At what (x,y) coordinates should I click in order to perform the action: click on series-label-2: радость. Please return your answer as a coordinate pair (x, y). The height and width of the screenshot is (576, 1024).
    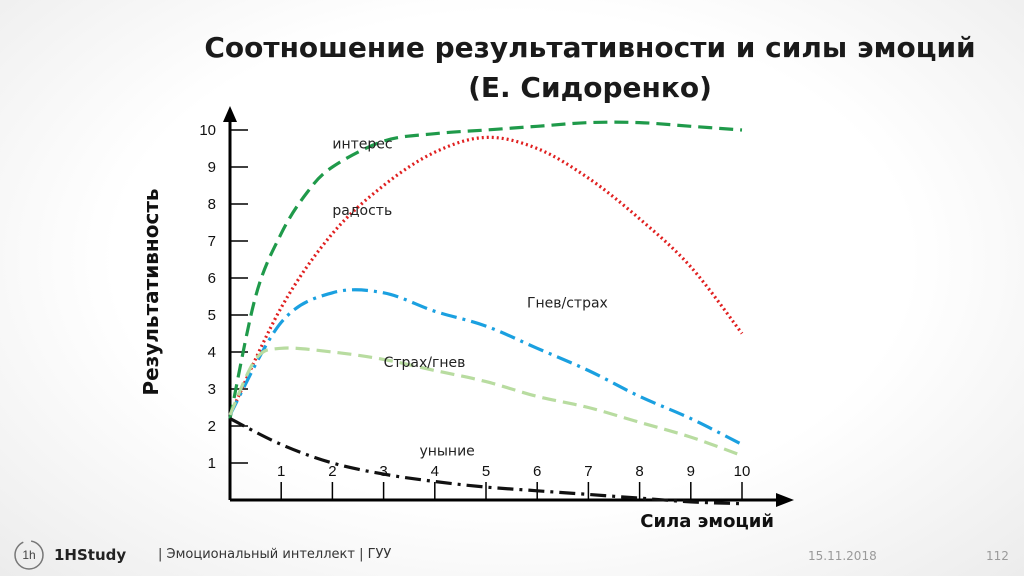
    Looking at the image, I should click on (362, 211).